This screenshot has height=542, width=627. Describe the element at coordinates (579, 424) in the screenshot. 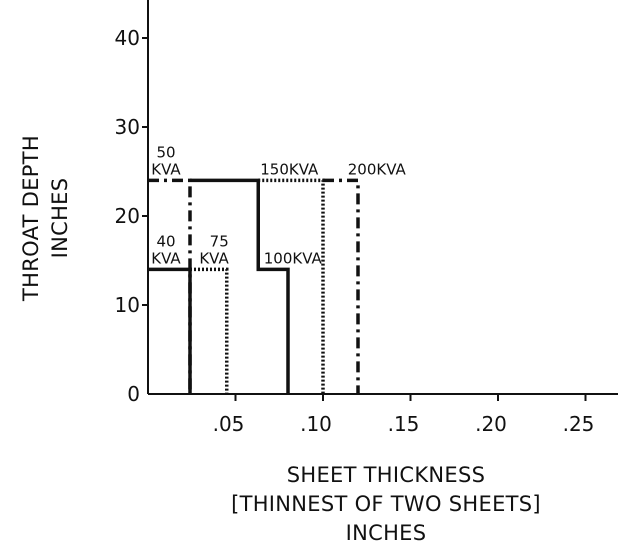

I see `x-tick-label: .25` at that location.